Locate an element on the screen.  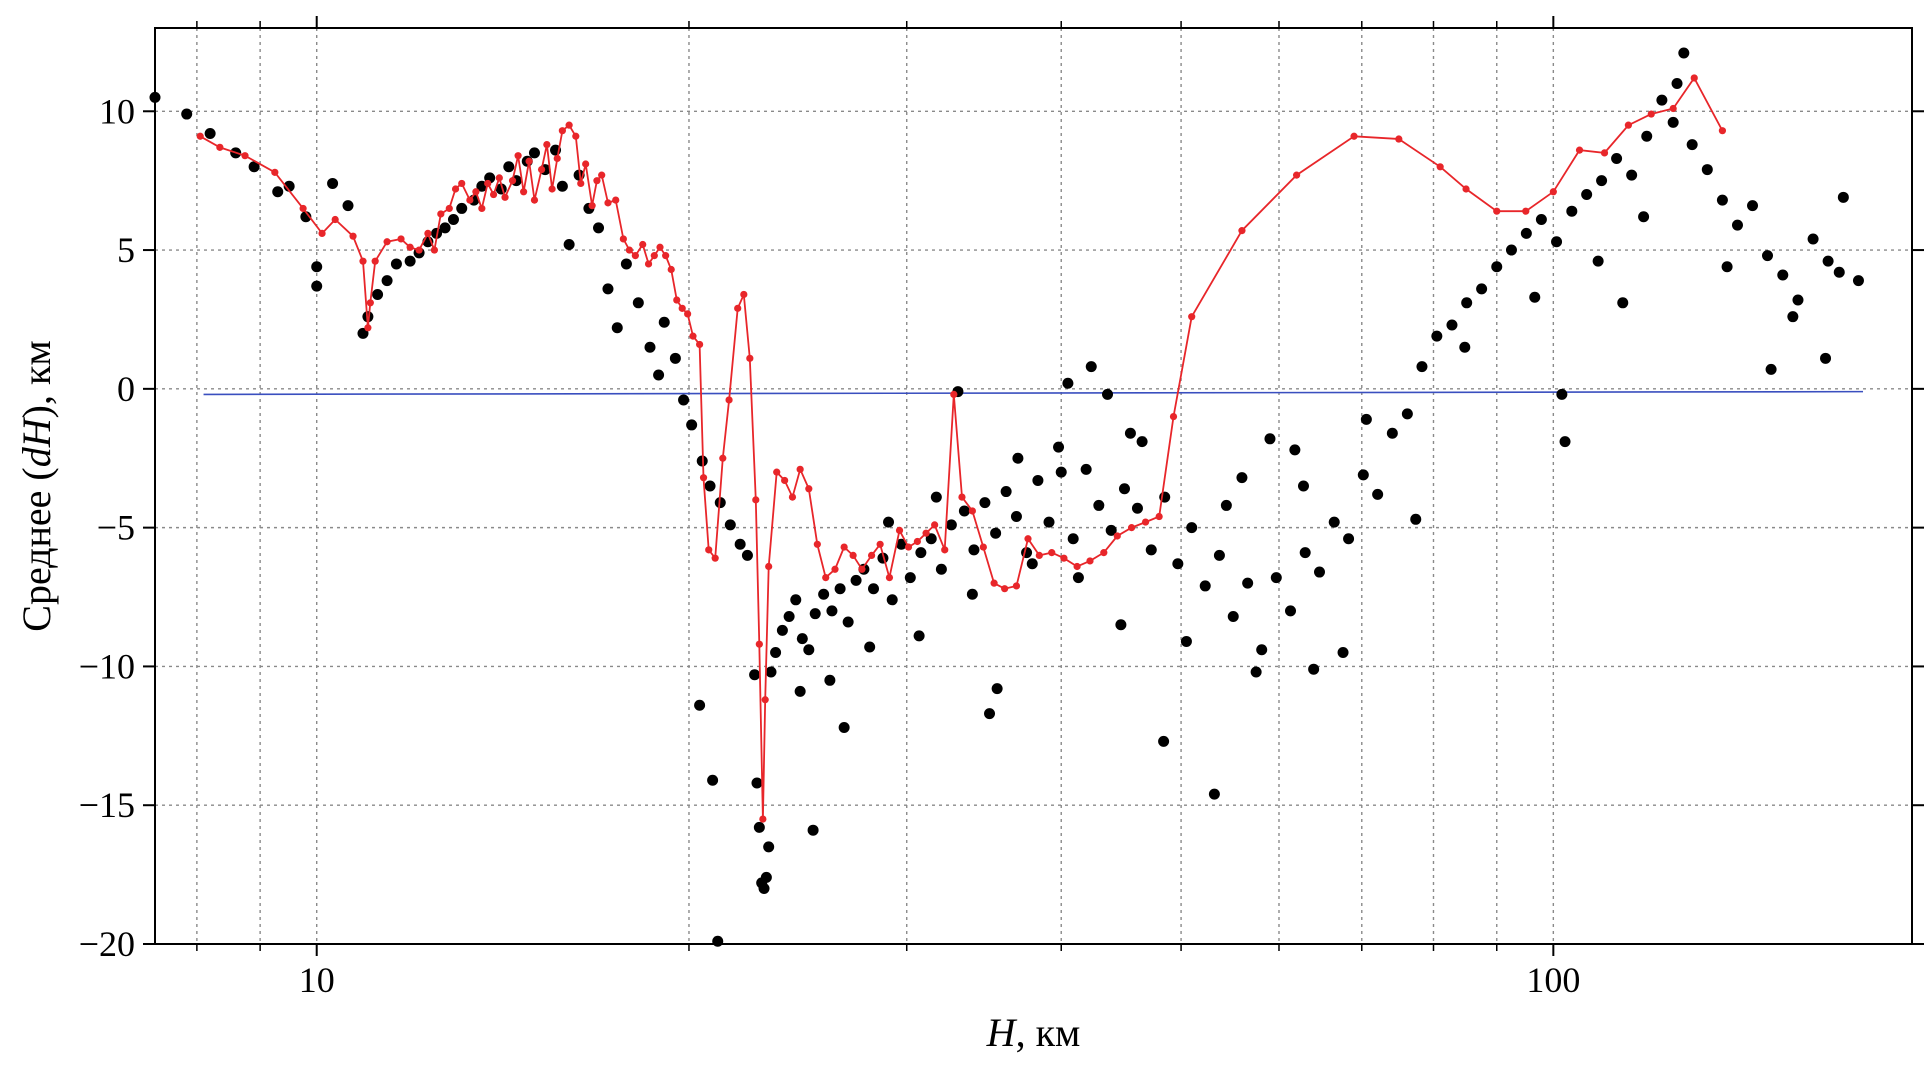
zero-line-layer is located at coordinates (1033, 393).